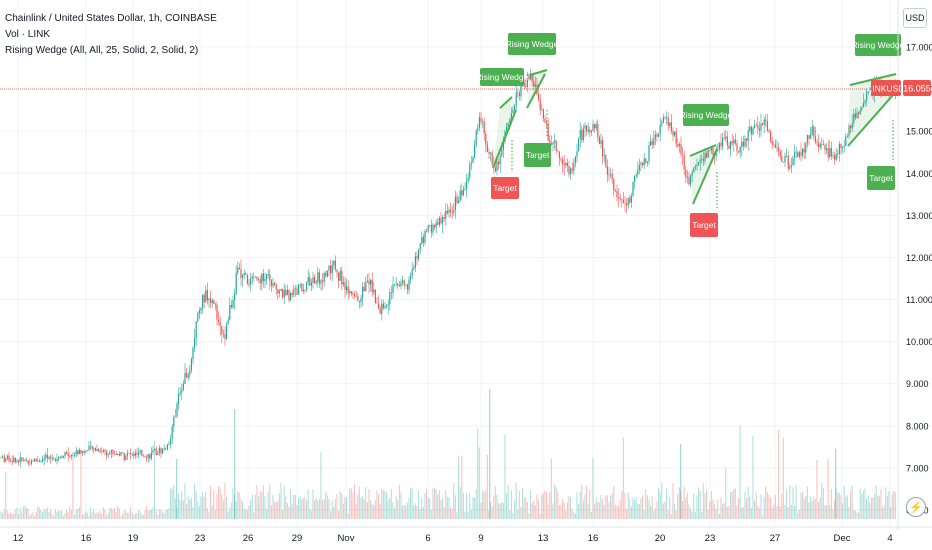 The height and width of the screenshot is (550, 932). I want to click on time-axis: 12 16 19 23 26 29 Nov 6 9 13 16 20 23 27 Dec 4, so click(466, 535).